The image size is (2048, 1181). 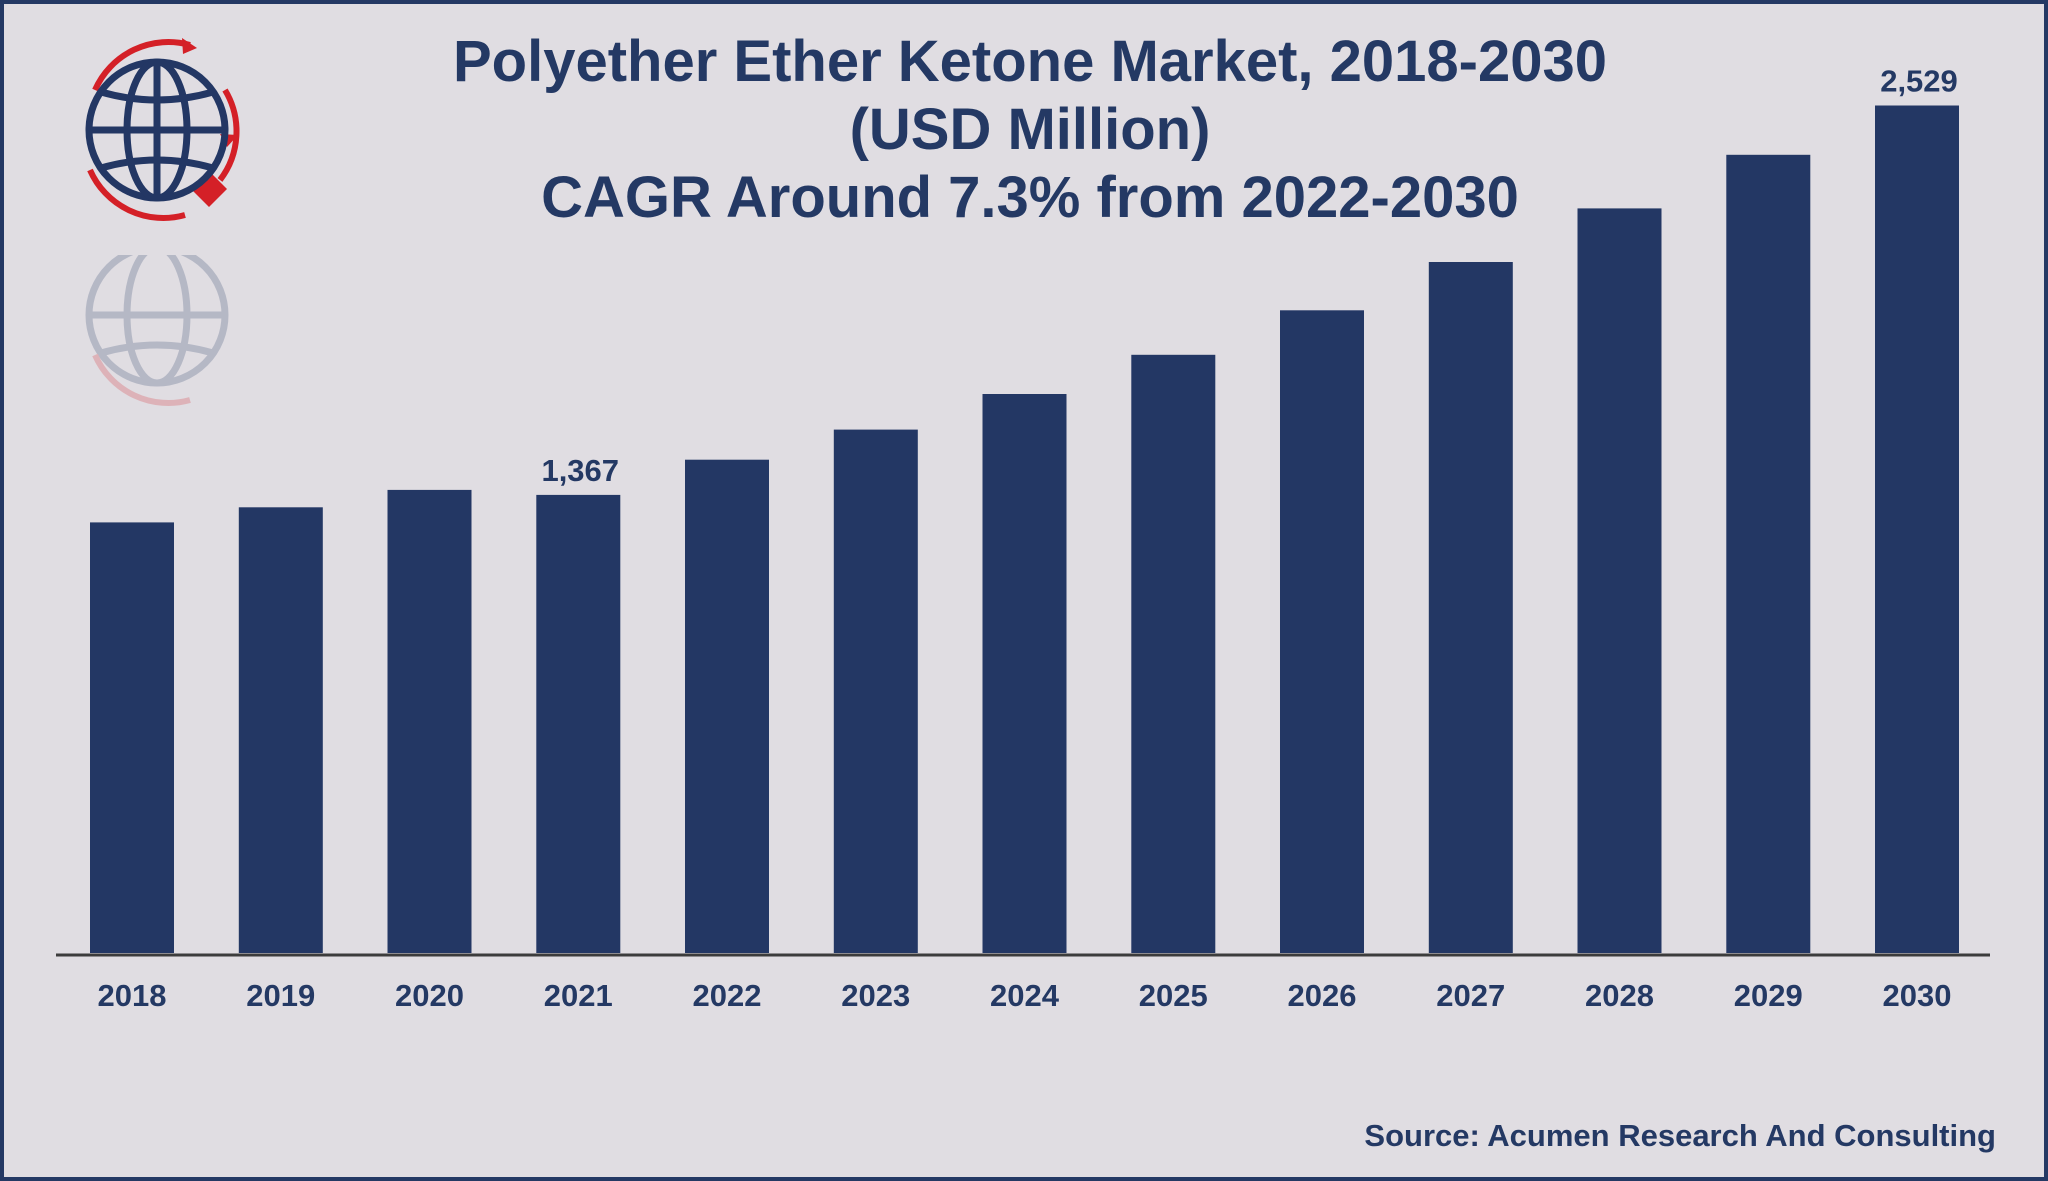 What do you see at coordinates (1470, 995) in the screenshot?
I see `x-tick-label-2027: 2027` at bounding box center [1470, 995].